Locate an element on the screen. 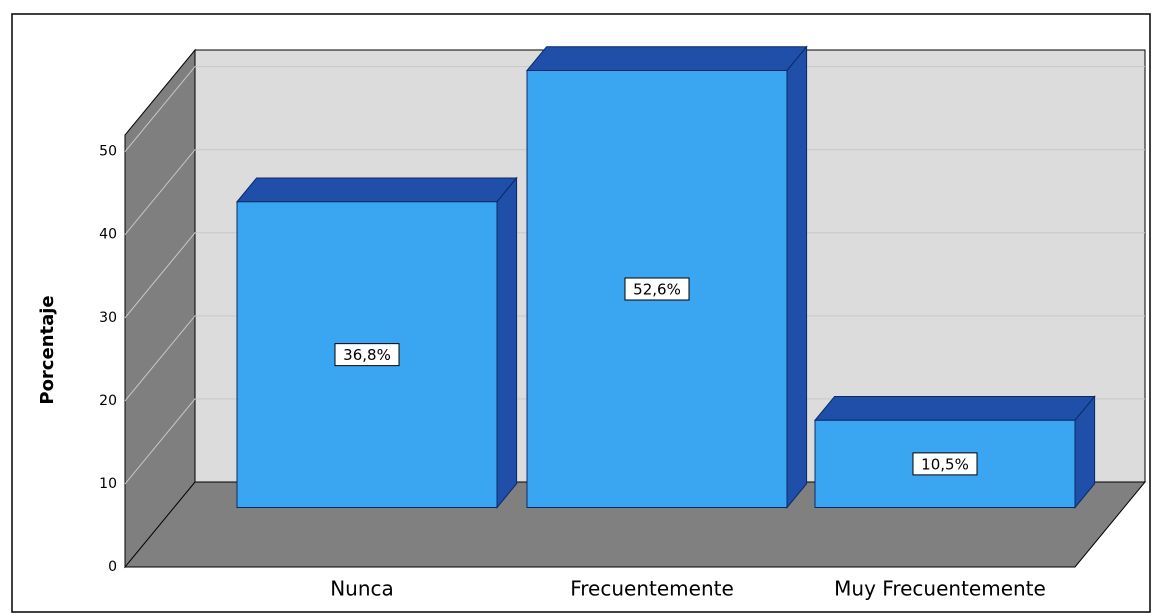 This screenshot has width=1161, height=614. value-label: 10,5% is located at coordinates (945, 464).